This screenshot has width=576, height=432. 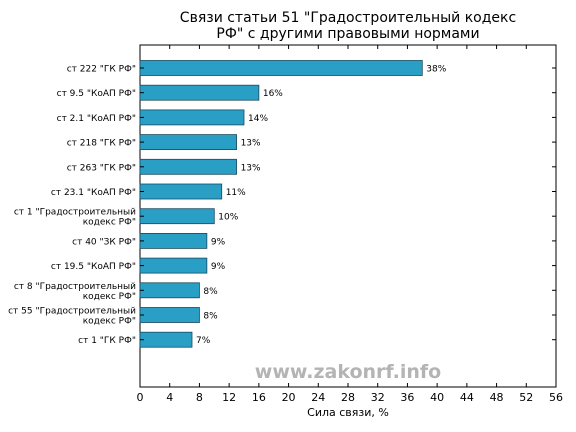 I want to click on bar-value-label: 14%, so click(x=258, y=119).